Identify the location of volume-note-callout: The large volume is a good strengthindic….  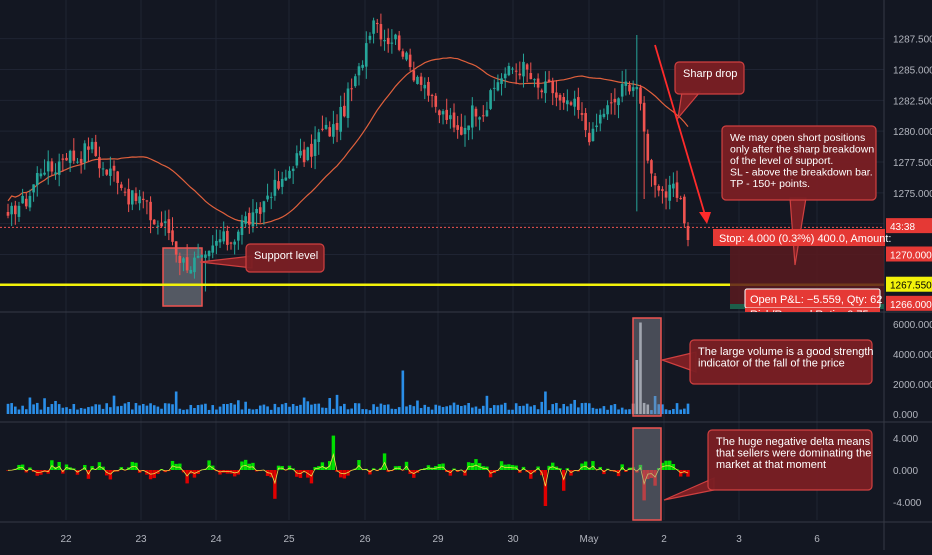
(768, 362).